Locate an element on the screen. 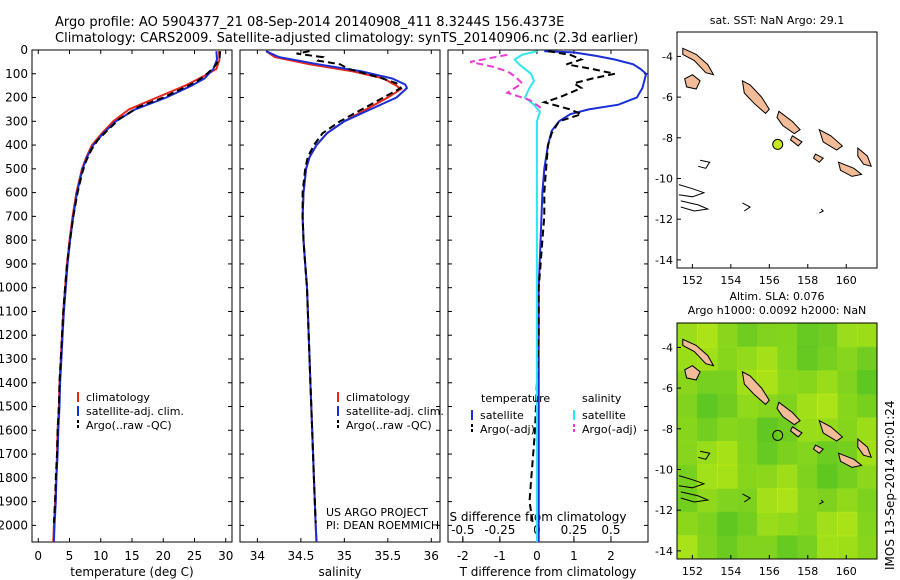 Image resolution: width=900 pixels, height=580 pixels. depth-tick-label: 1700 is located at coordinates (14, 454).